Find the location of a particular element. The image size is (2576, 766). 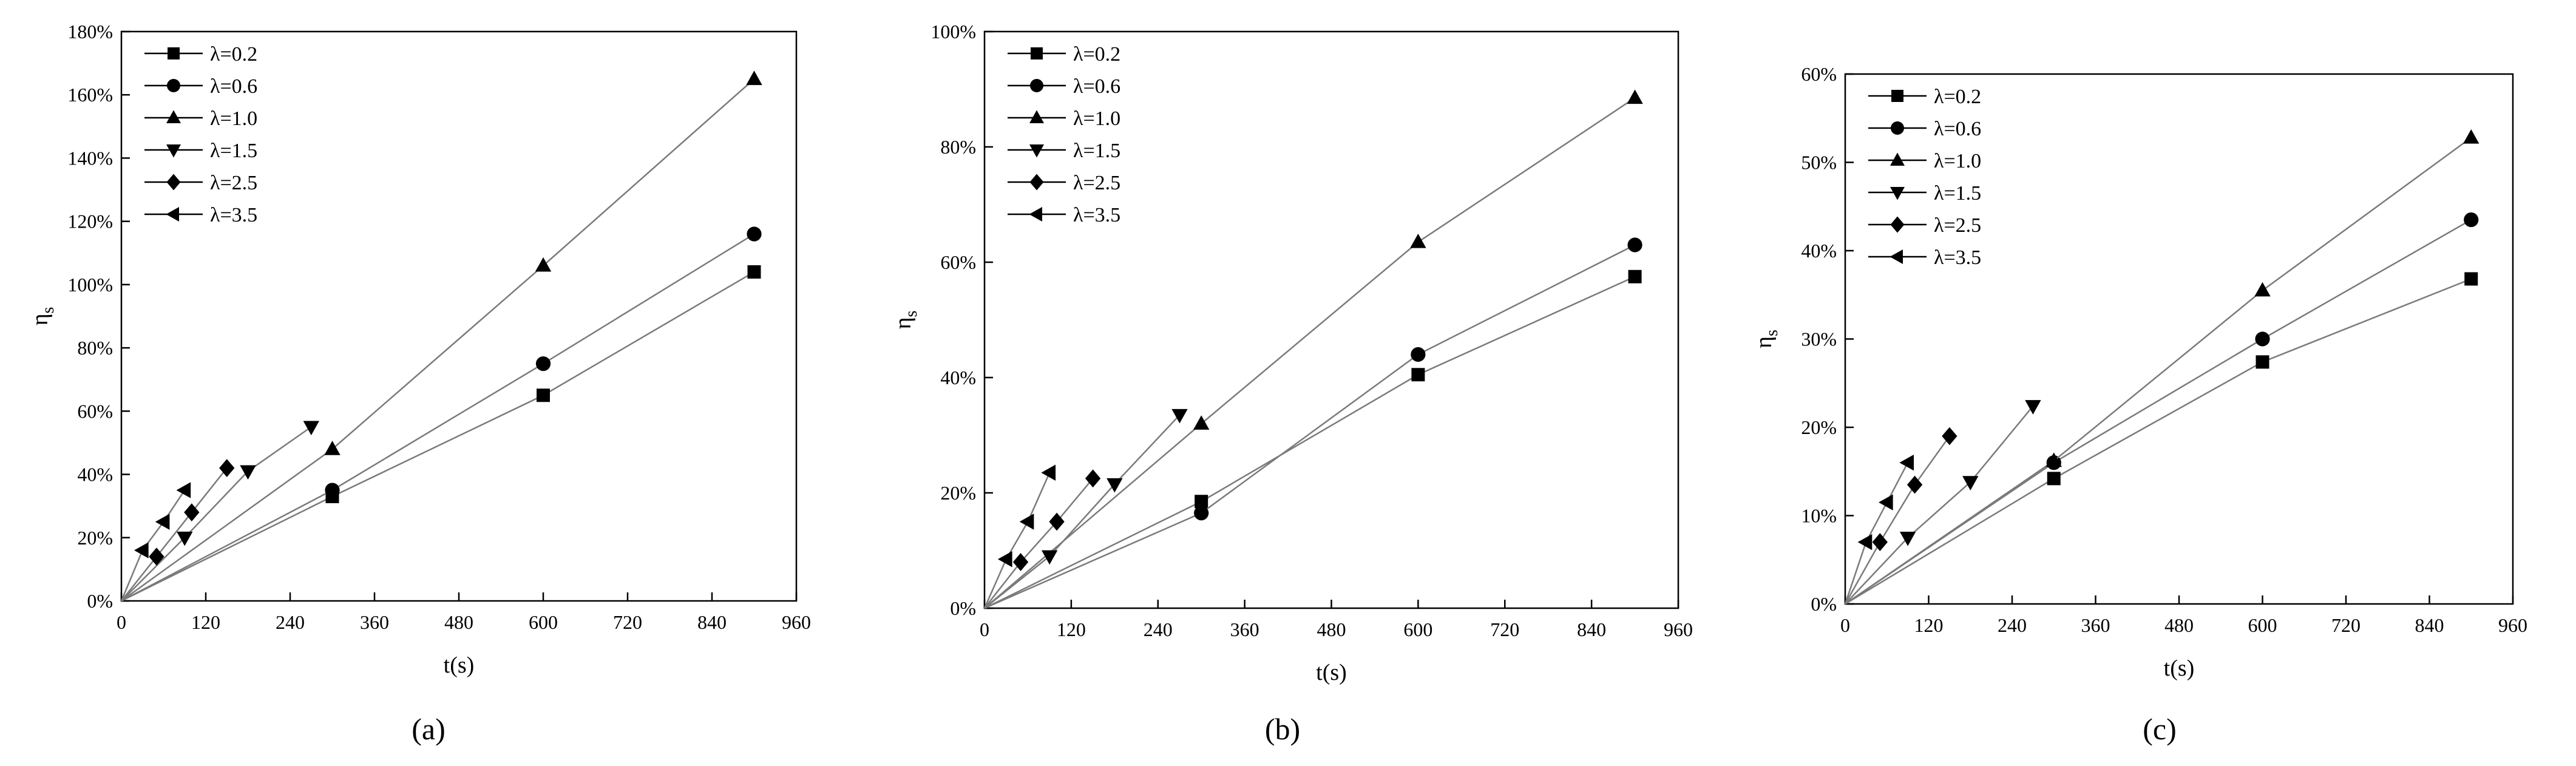

x-tick-label: 360 is located at coordinates (1244, 629).